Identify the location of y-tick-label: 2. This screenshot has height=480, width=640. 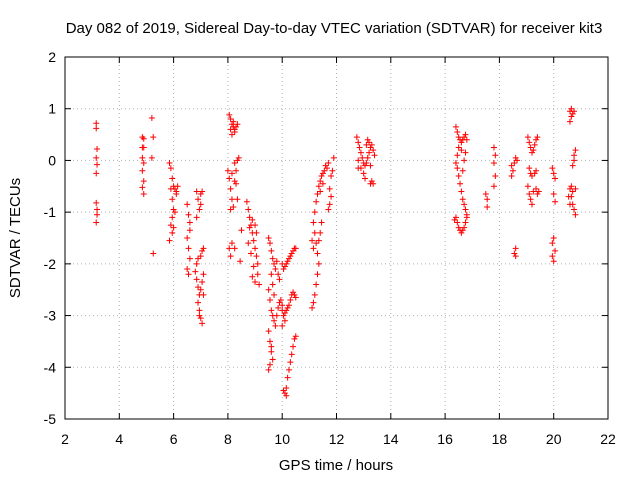
(52, 57).